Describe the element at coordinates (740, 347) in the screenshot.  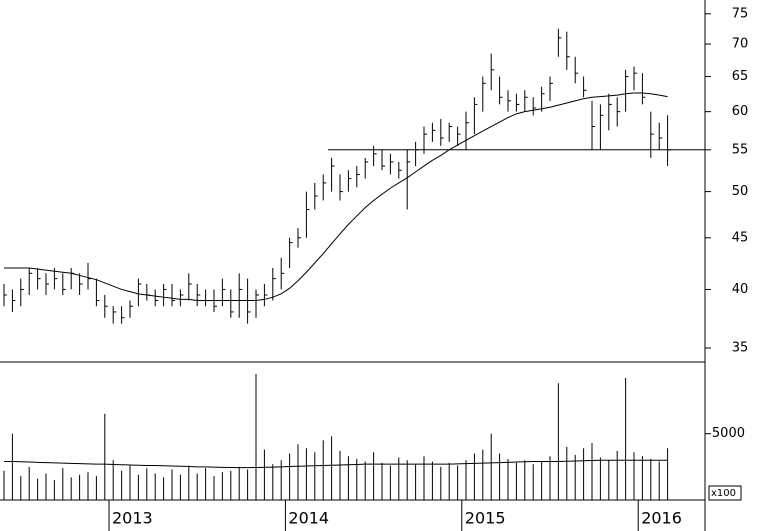
I see `y-tick-label: 35` at that location.